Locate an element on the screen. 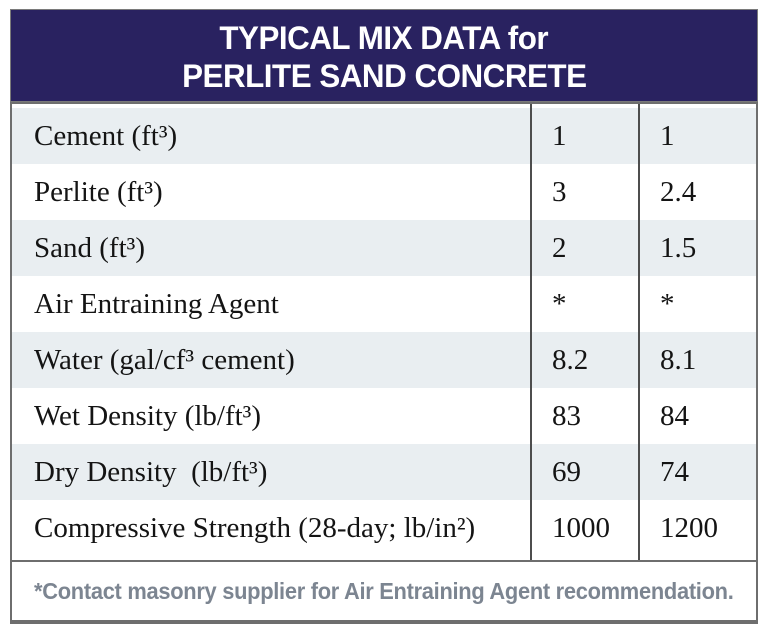 The height and width of the screenshot is (635, 768). row-value-col1: 69 is located at coordinates (566, 471).